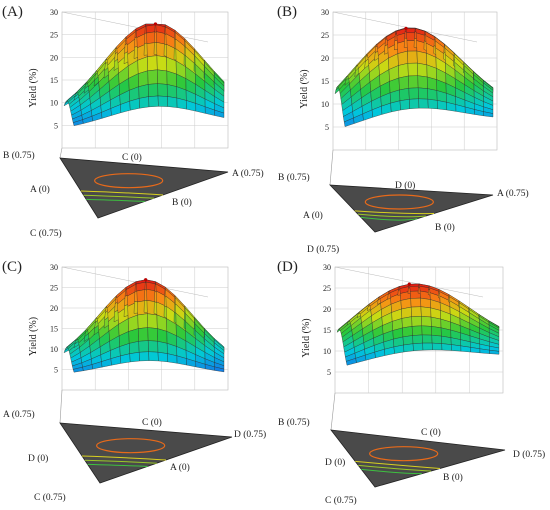  Describe the element at coordinates (19, 414) in the screenshot. I see `corner-label-back: A (0.75)` at that location.